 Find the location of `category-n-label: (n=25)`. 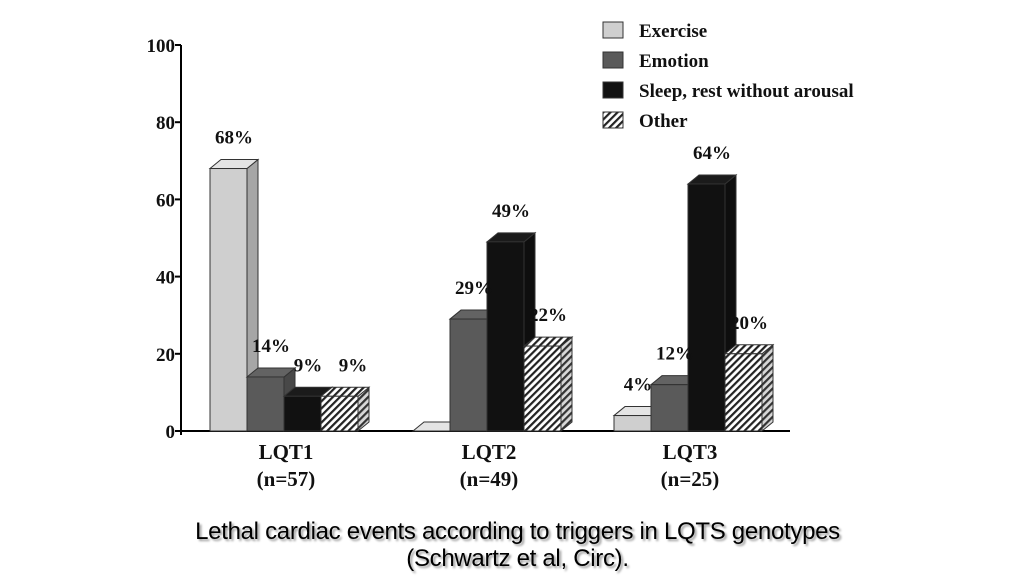

category-n-label: (n=25) is located at coordinates (690, 479).